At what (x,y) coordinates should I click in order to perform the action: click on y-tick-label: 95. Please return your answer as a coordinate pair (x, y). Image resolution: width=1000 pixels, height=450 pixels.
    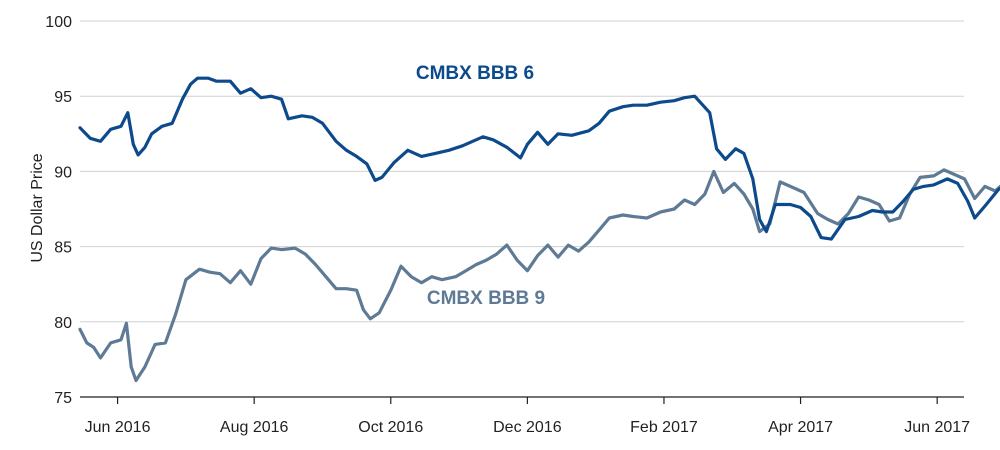
    Looking at the image, I should click on (63, 97).